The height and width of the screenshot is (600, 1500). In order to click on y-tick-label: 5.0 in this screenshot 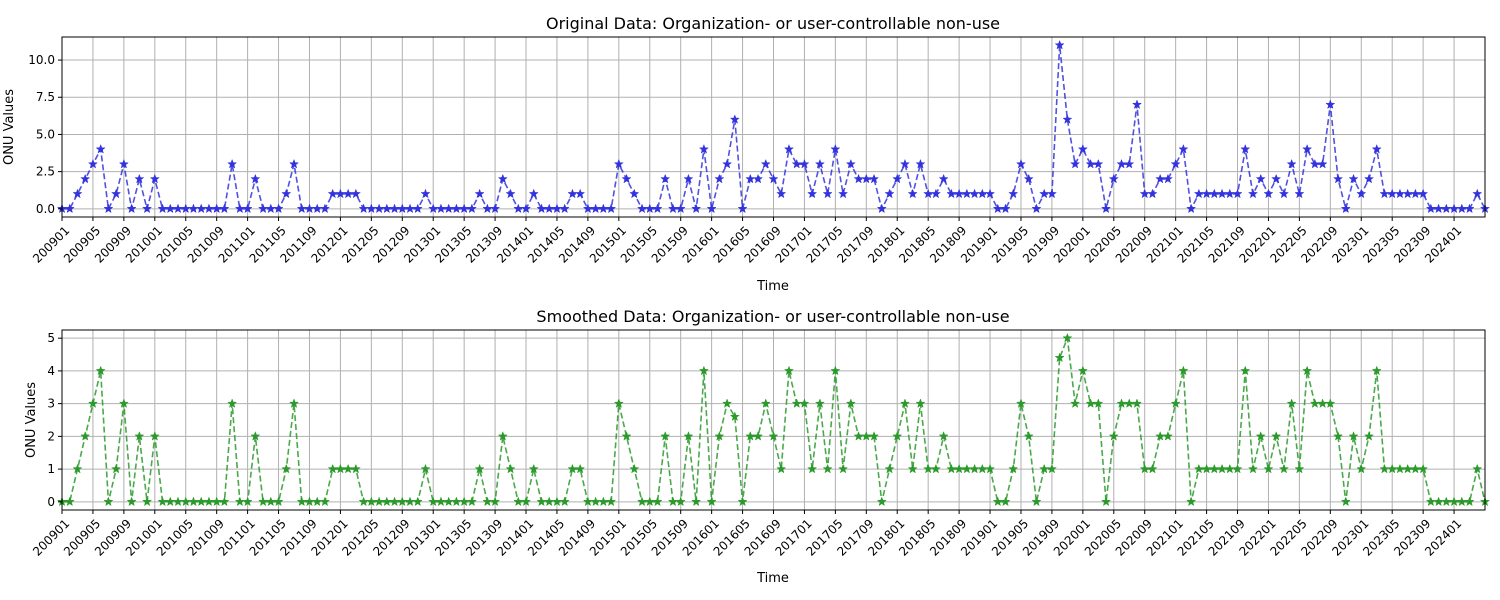, I will do `click(45, 134)`.